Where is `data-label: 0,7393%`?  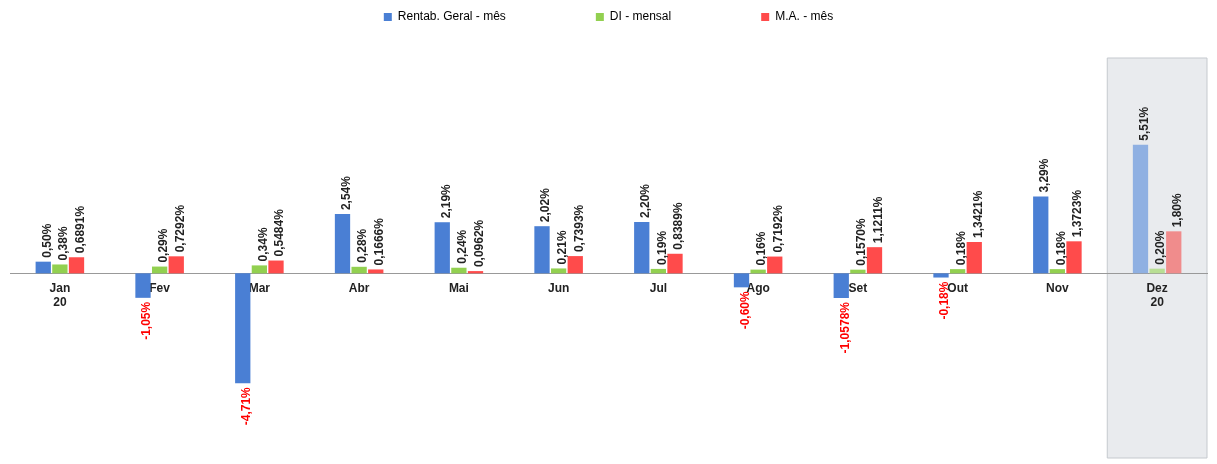 data-label: 0,7393% is located at coordinates (578, 228).